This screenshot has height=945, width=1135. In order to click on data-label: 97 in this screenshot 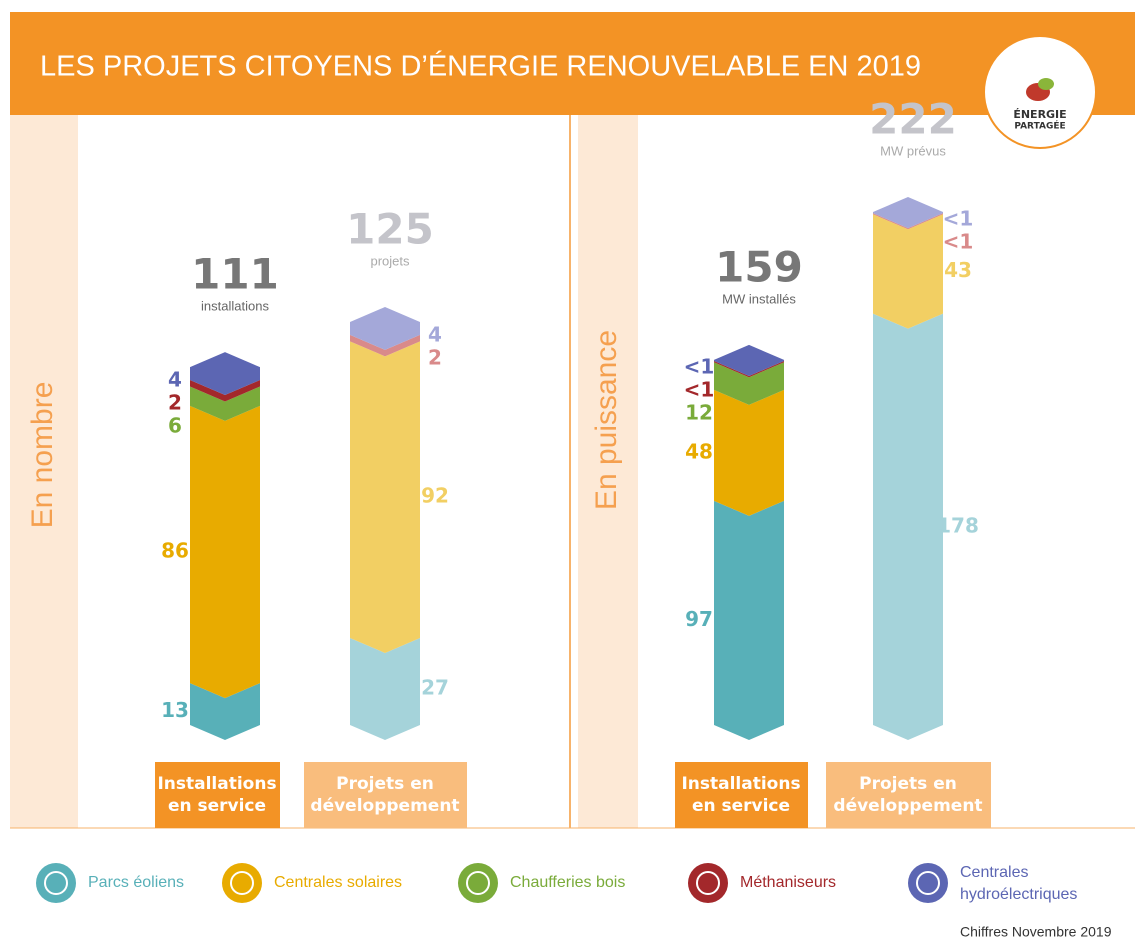, I will do `click(699, 619)`.